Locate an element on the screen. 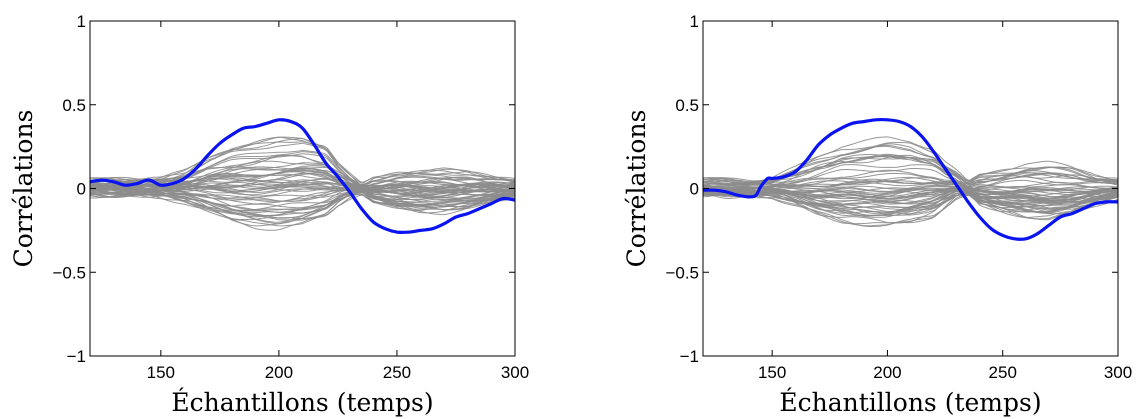 Image resolution: width=1148 pixels, height=419 pixels. background-series-group is located at coordinates (910, 181).